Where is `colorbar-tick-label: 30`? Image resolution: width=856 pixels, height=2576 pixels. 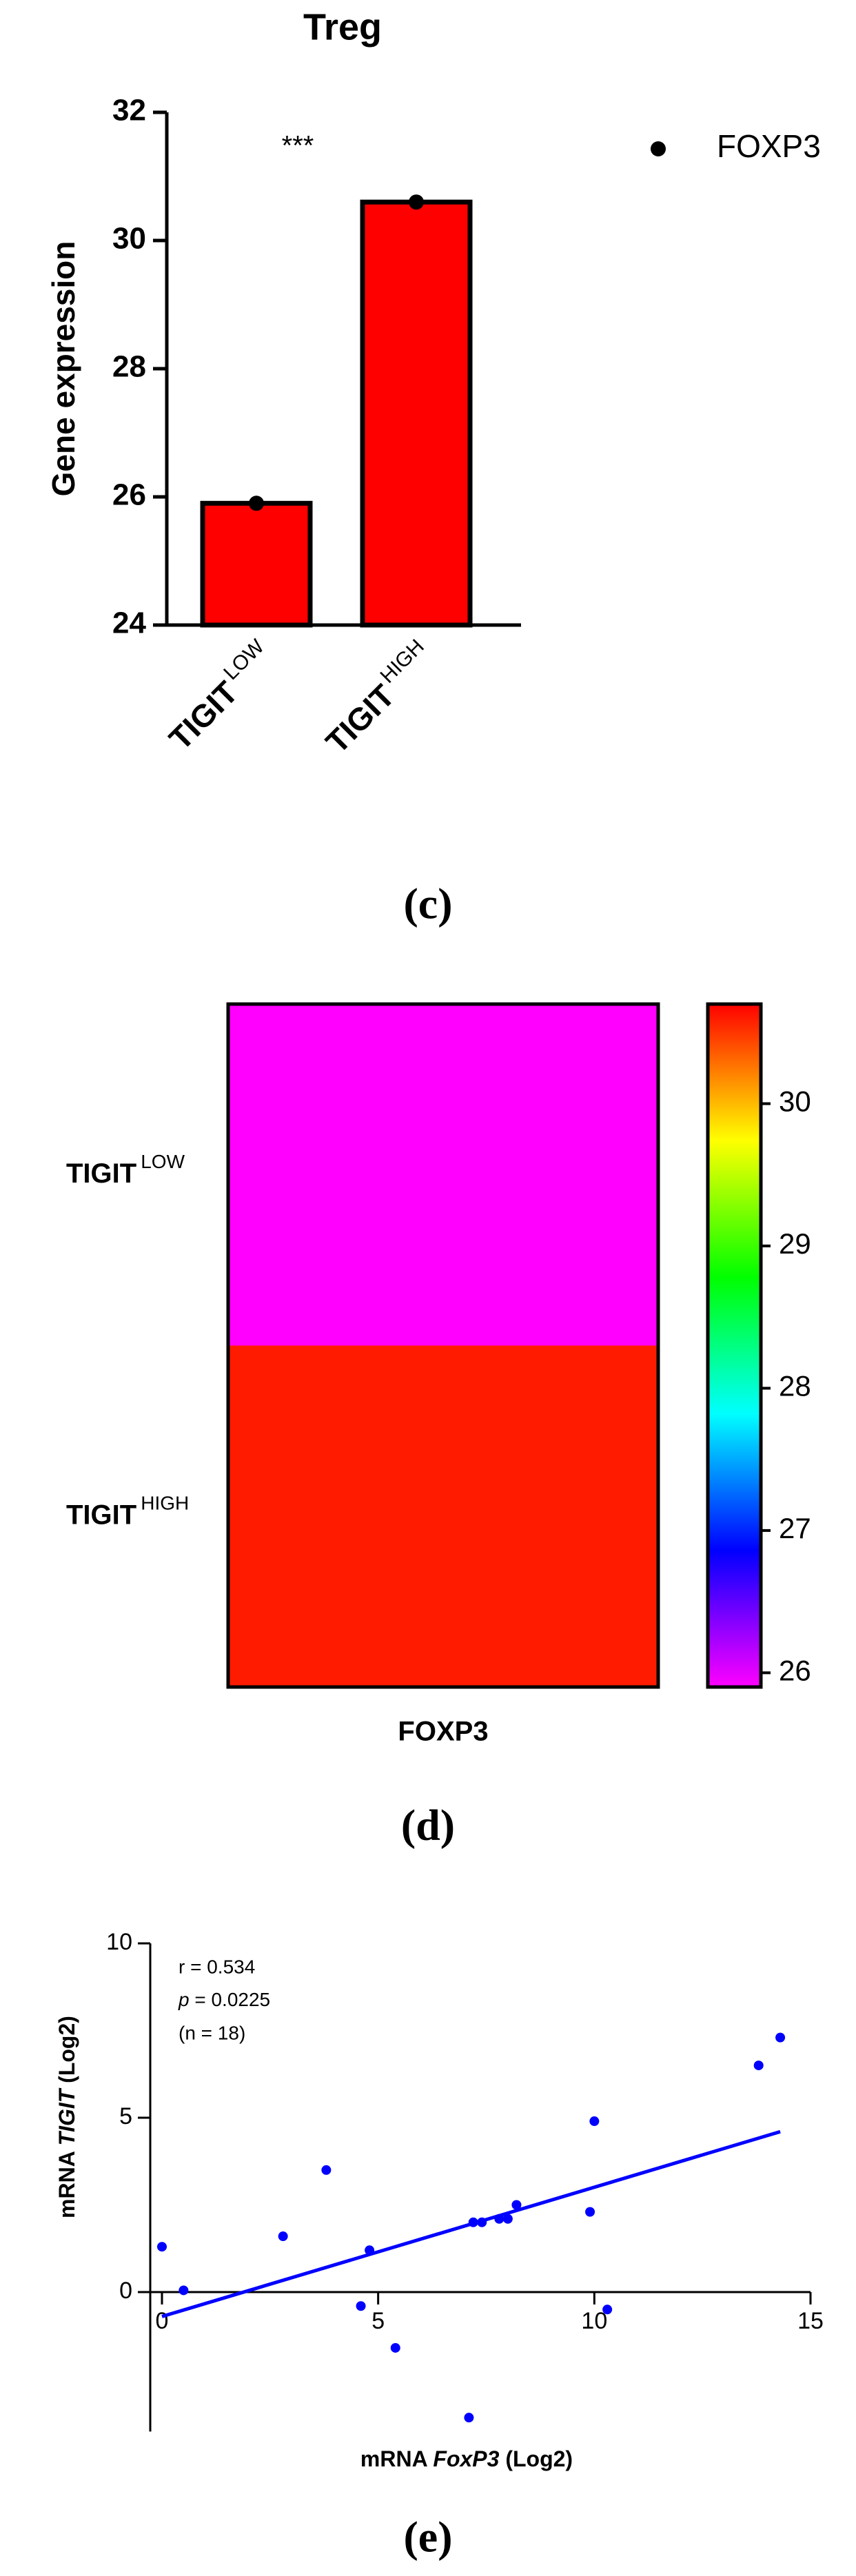 colorbar-tick-label: 30 is located at coordinates (795, 1101).